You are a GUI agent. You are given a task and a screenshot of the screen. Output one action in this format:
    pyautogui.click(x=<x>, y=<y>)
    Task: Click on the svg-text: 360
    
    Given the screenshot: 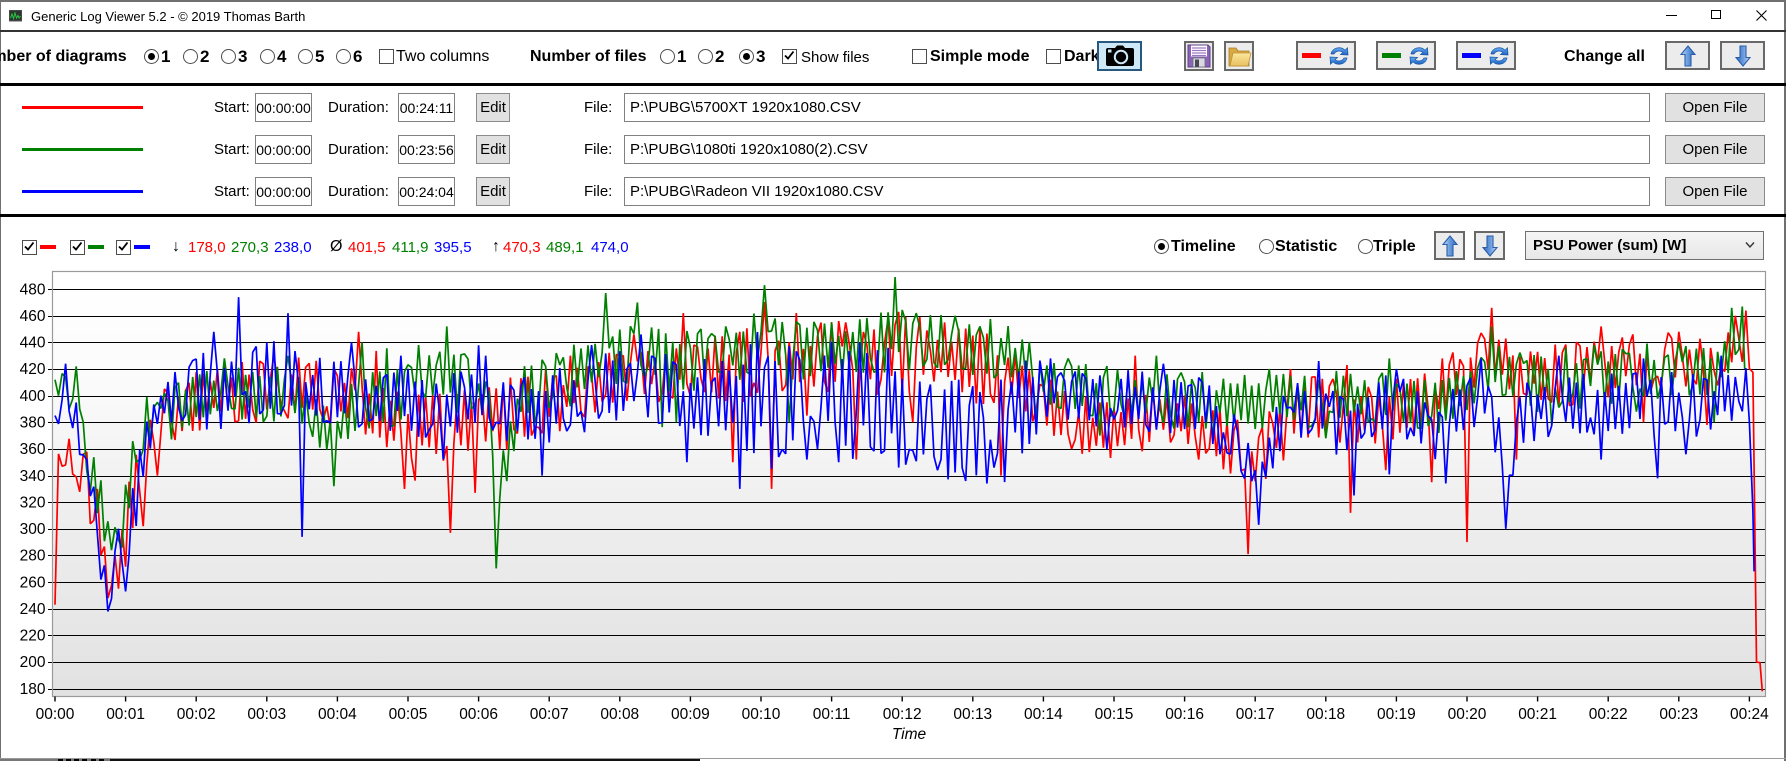 What is the action you would take?
    pyautogui.click(x=33, y=449)
    